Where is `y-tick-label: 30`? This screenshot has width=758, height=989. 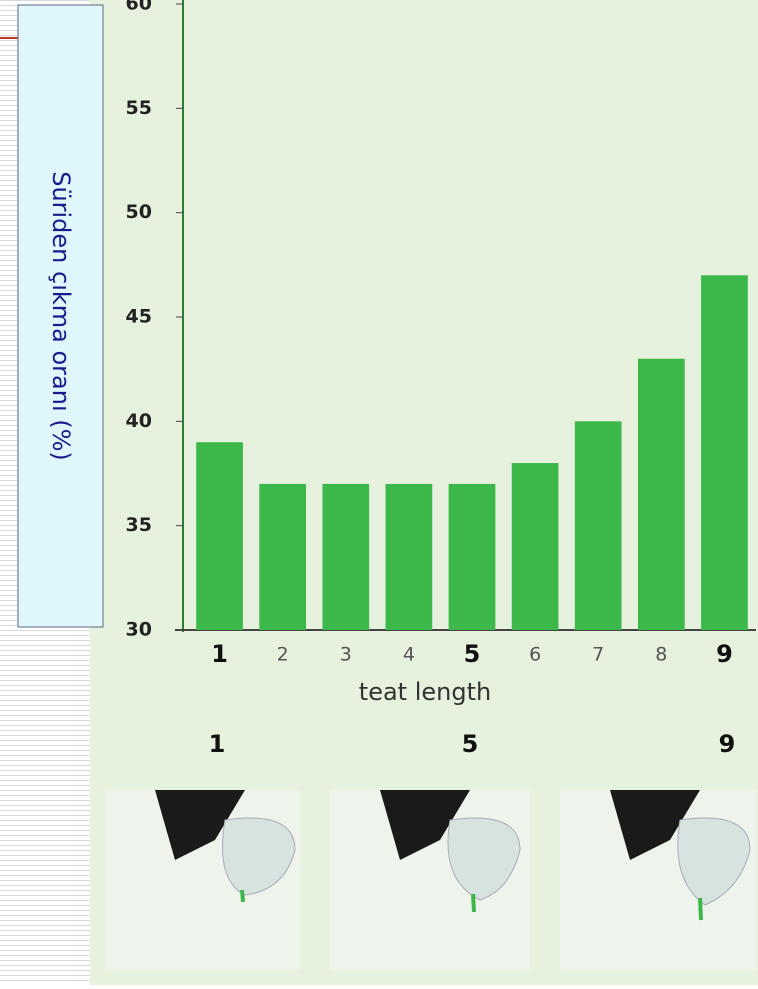 y-tick-label: 30 is located at coordinates (139, 630).